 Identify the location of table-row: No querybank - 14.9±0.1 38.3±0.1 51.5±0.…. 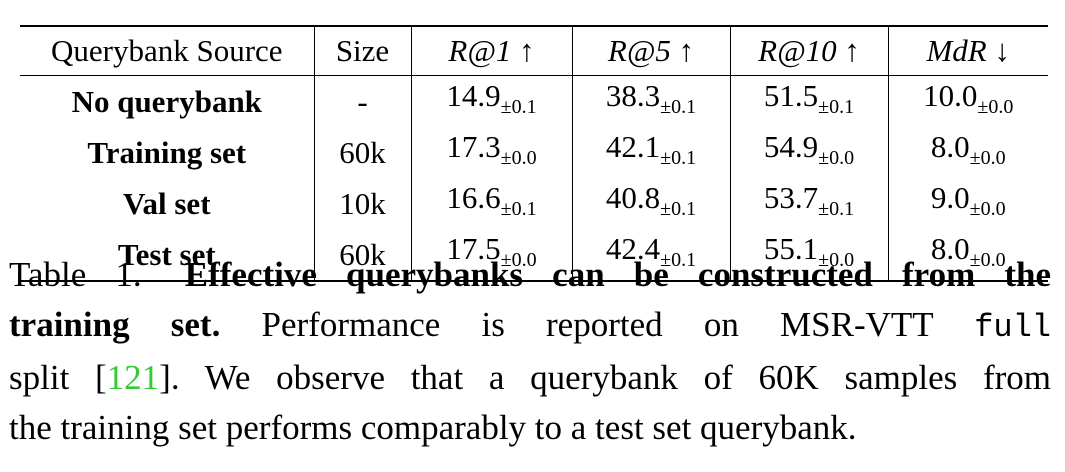
(534, 101).